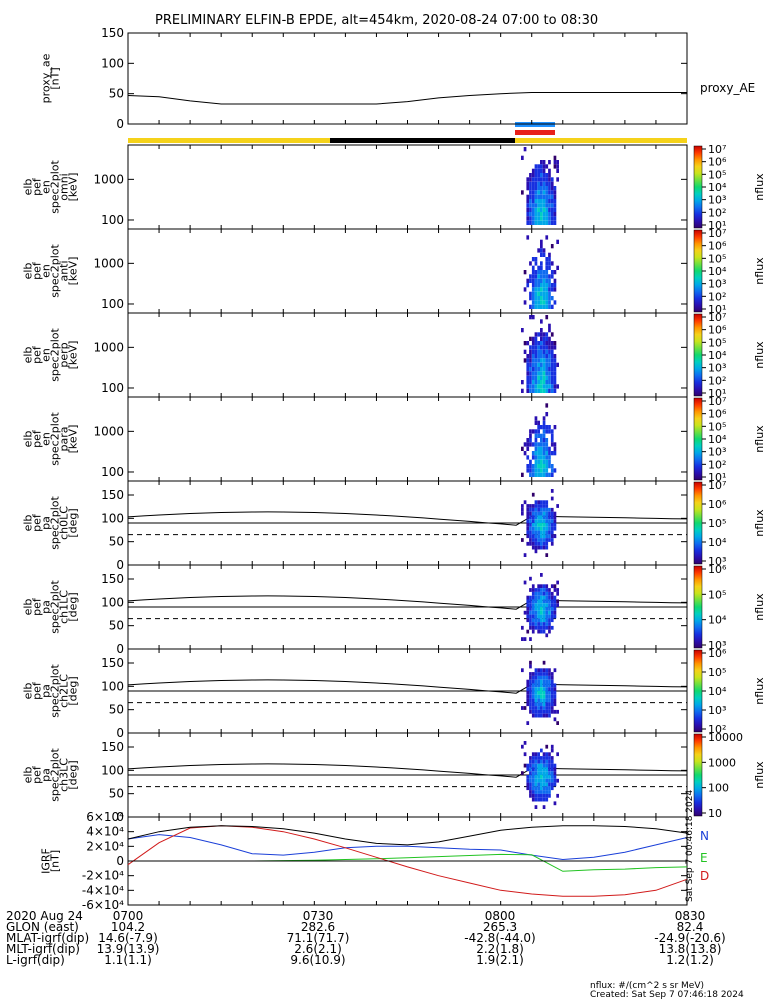 The height and width of the screenshot is (1000, 775). I want to click on colorbar-tick-label: 10⁶, so click(717, 330).